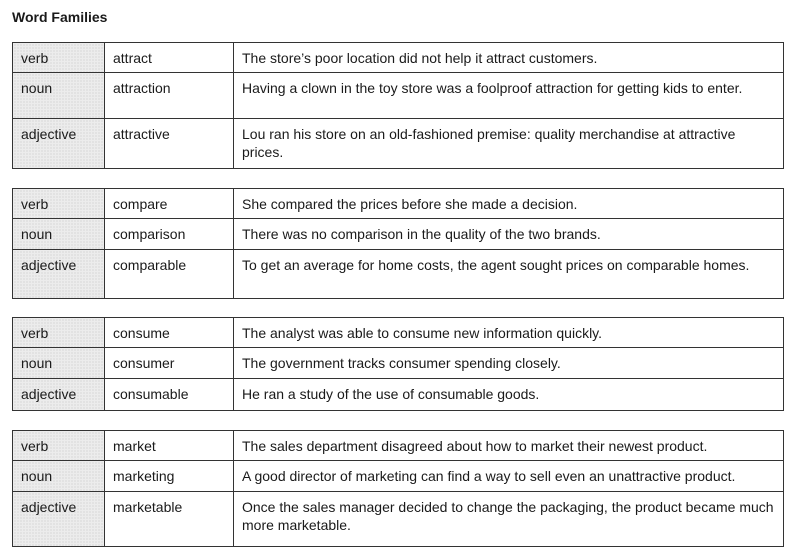 The height and width of the screenshot is (559, 800). Describe the element at coordinates (169, 57) in the screenshot. I see `word-cell: attract` at that location.